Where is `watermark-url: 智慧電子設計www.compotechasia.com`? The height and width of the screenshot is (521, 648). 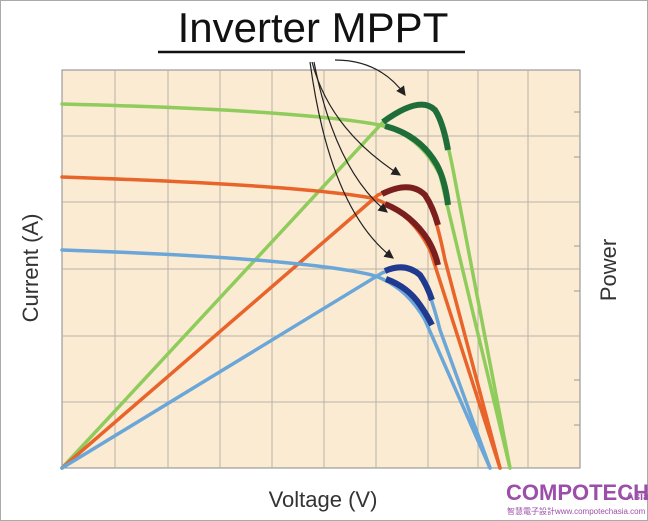
watermark-url: 智慧電子設計www.compotechasia.com is located at coordinates (576, 511).